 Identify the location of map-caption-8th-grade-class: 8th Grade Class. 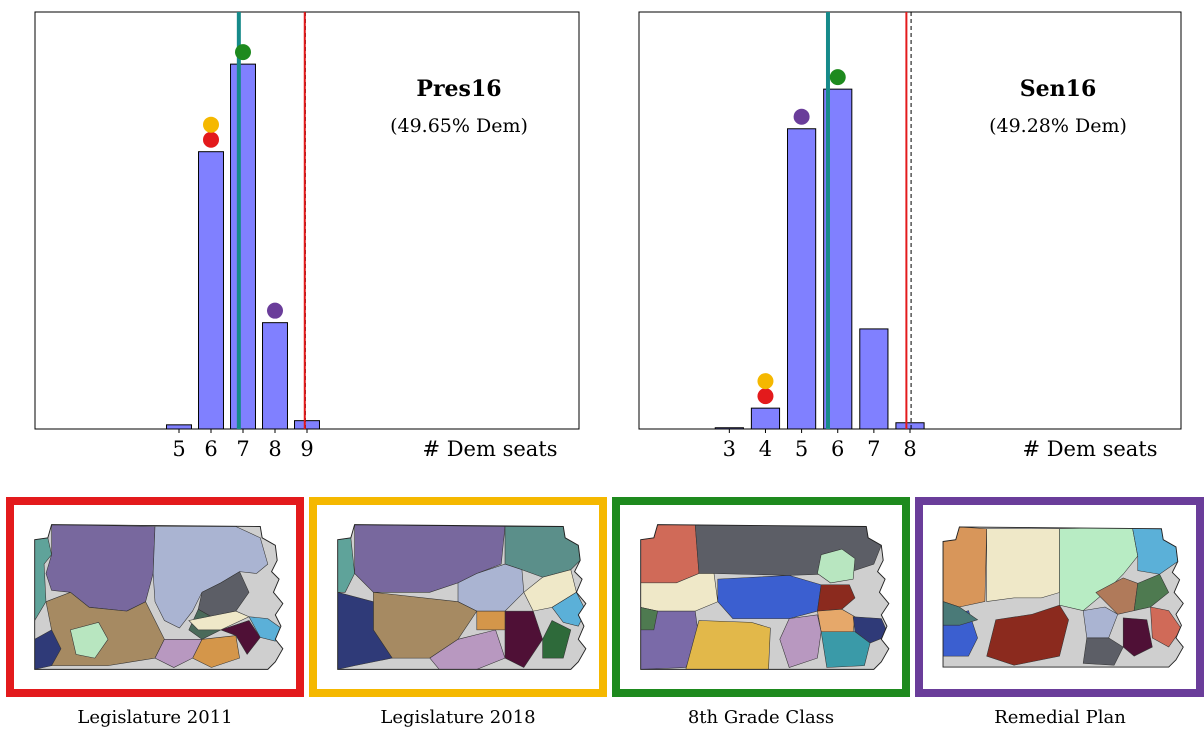
(761, 717).